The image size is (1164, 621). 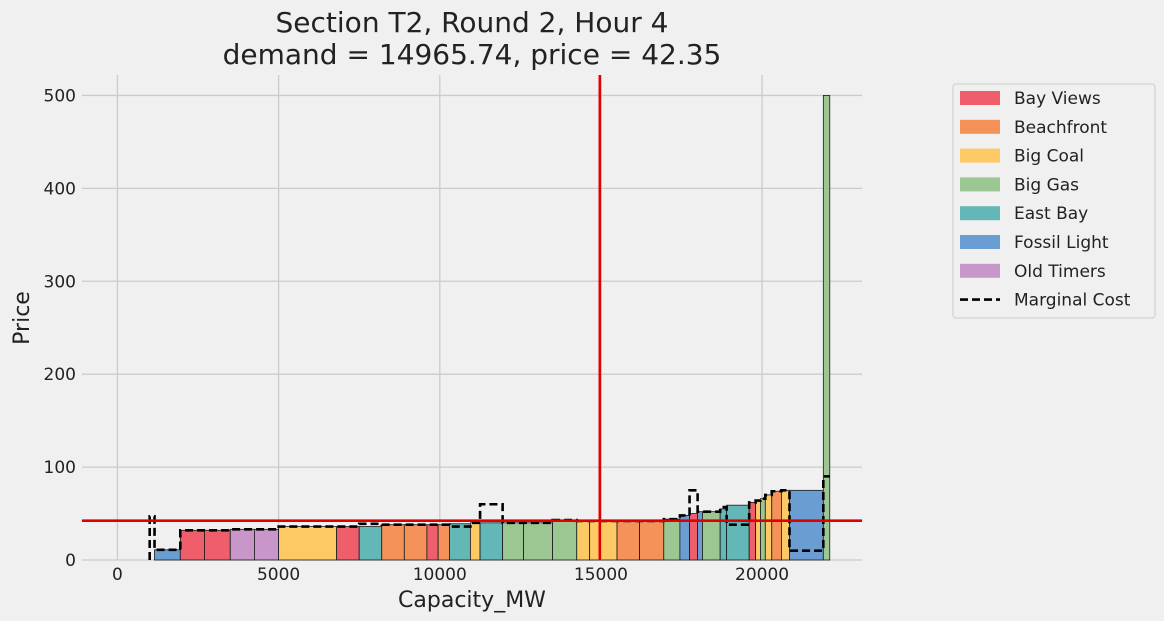 I want to click on marginal-cost-line, so click(x=489, y=517).